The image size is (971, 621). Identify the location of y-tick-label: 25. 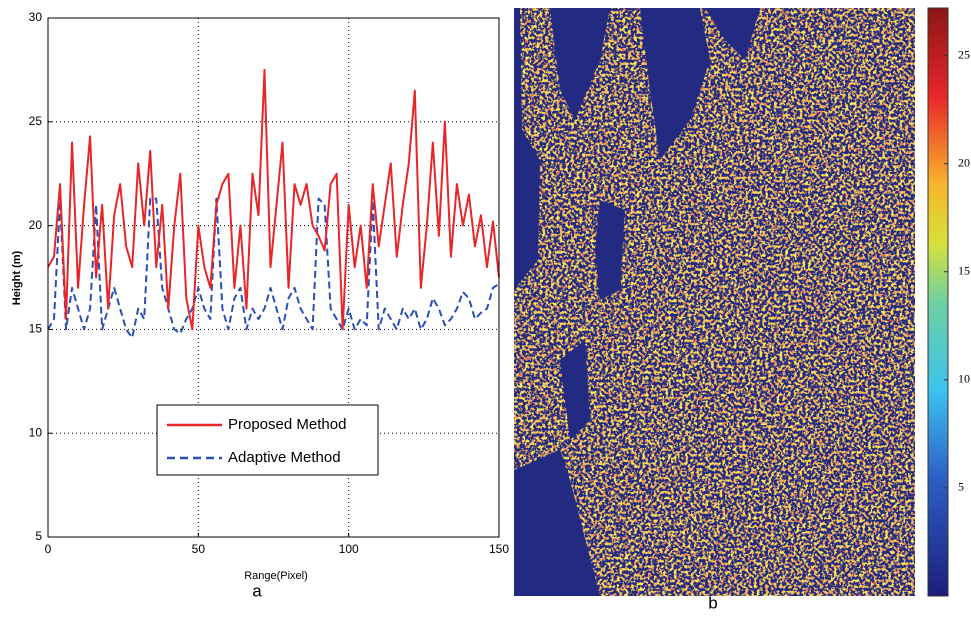
(36, 121).